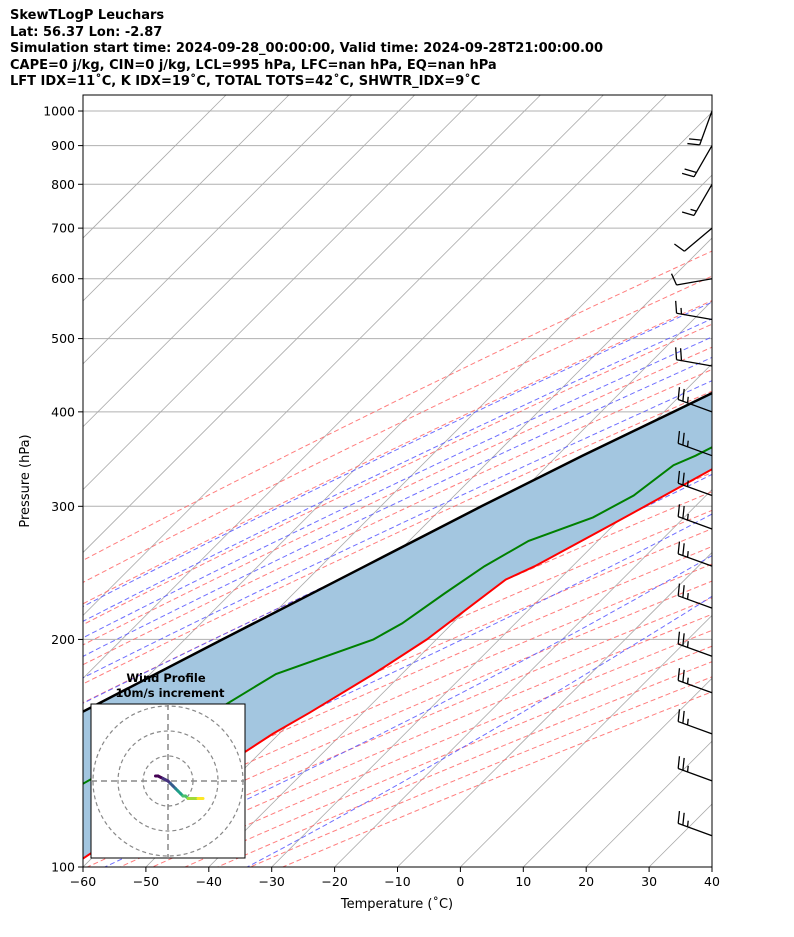  Describe the element at coordinates (63, 639) in the screenshot. I see `y-tick-label: 200` at that location.